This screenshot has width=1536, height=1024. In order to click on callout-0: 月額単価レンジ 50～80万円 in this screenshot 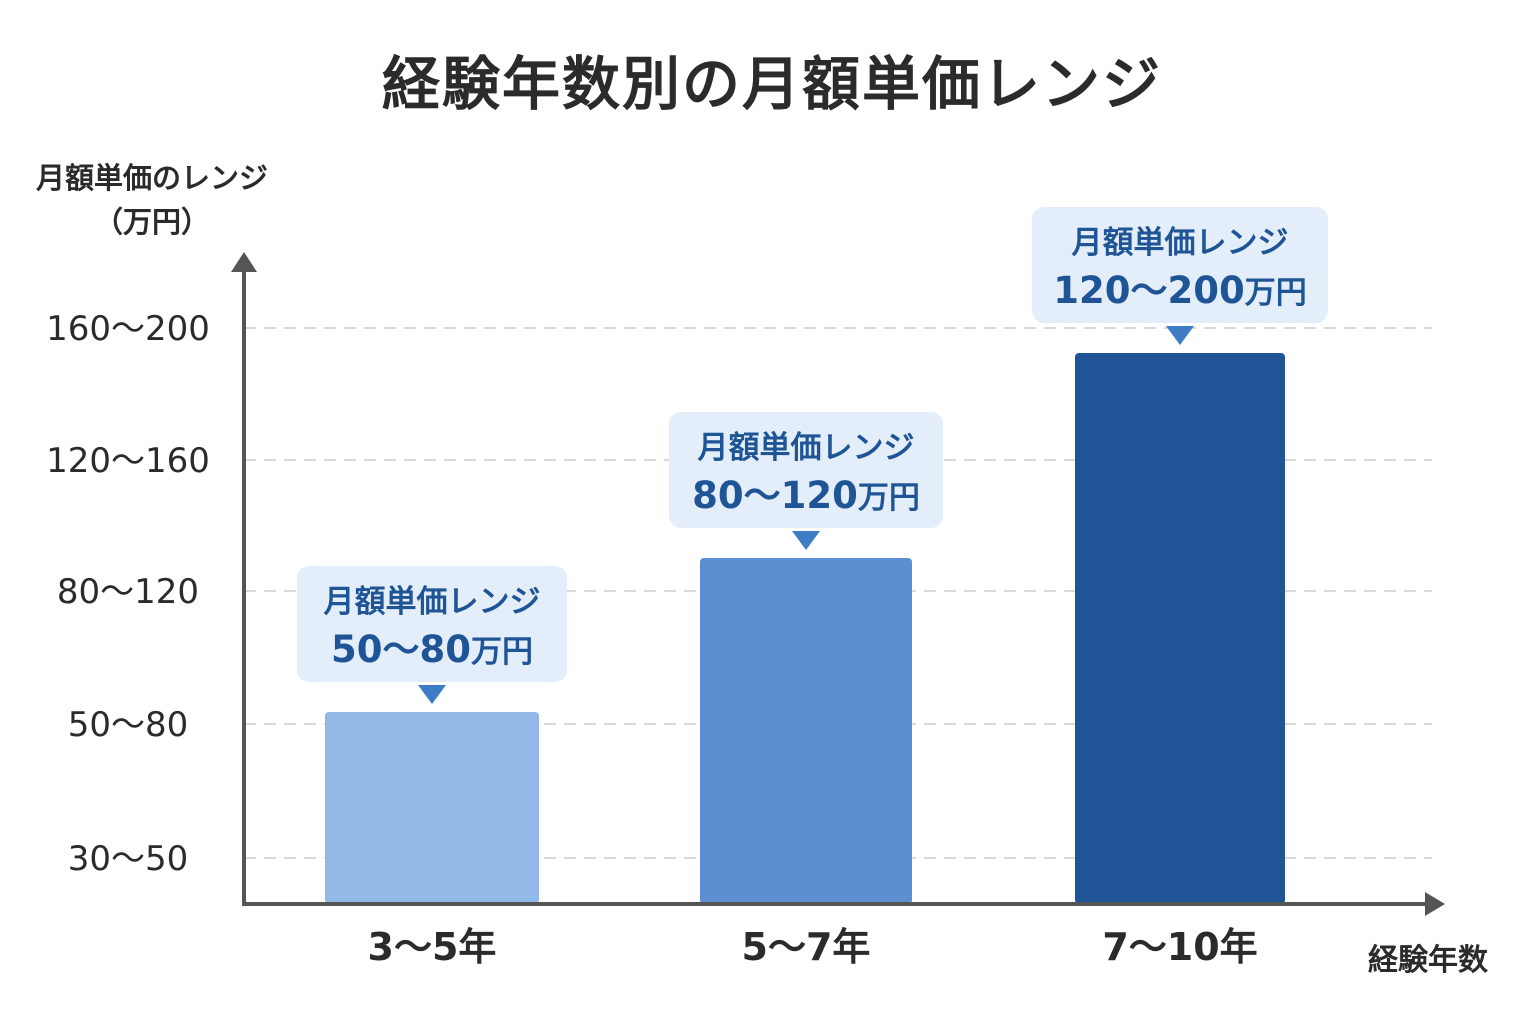, I will do `click(432, 635)`.